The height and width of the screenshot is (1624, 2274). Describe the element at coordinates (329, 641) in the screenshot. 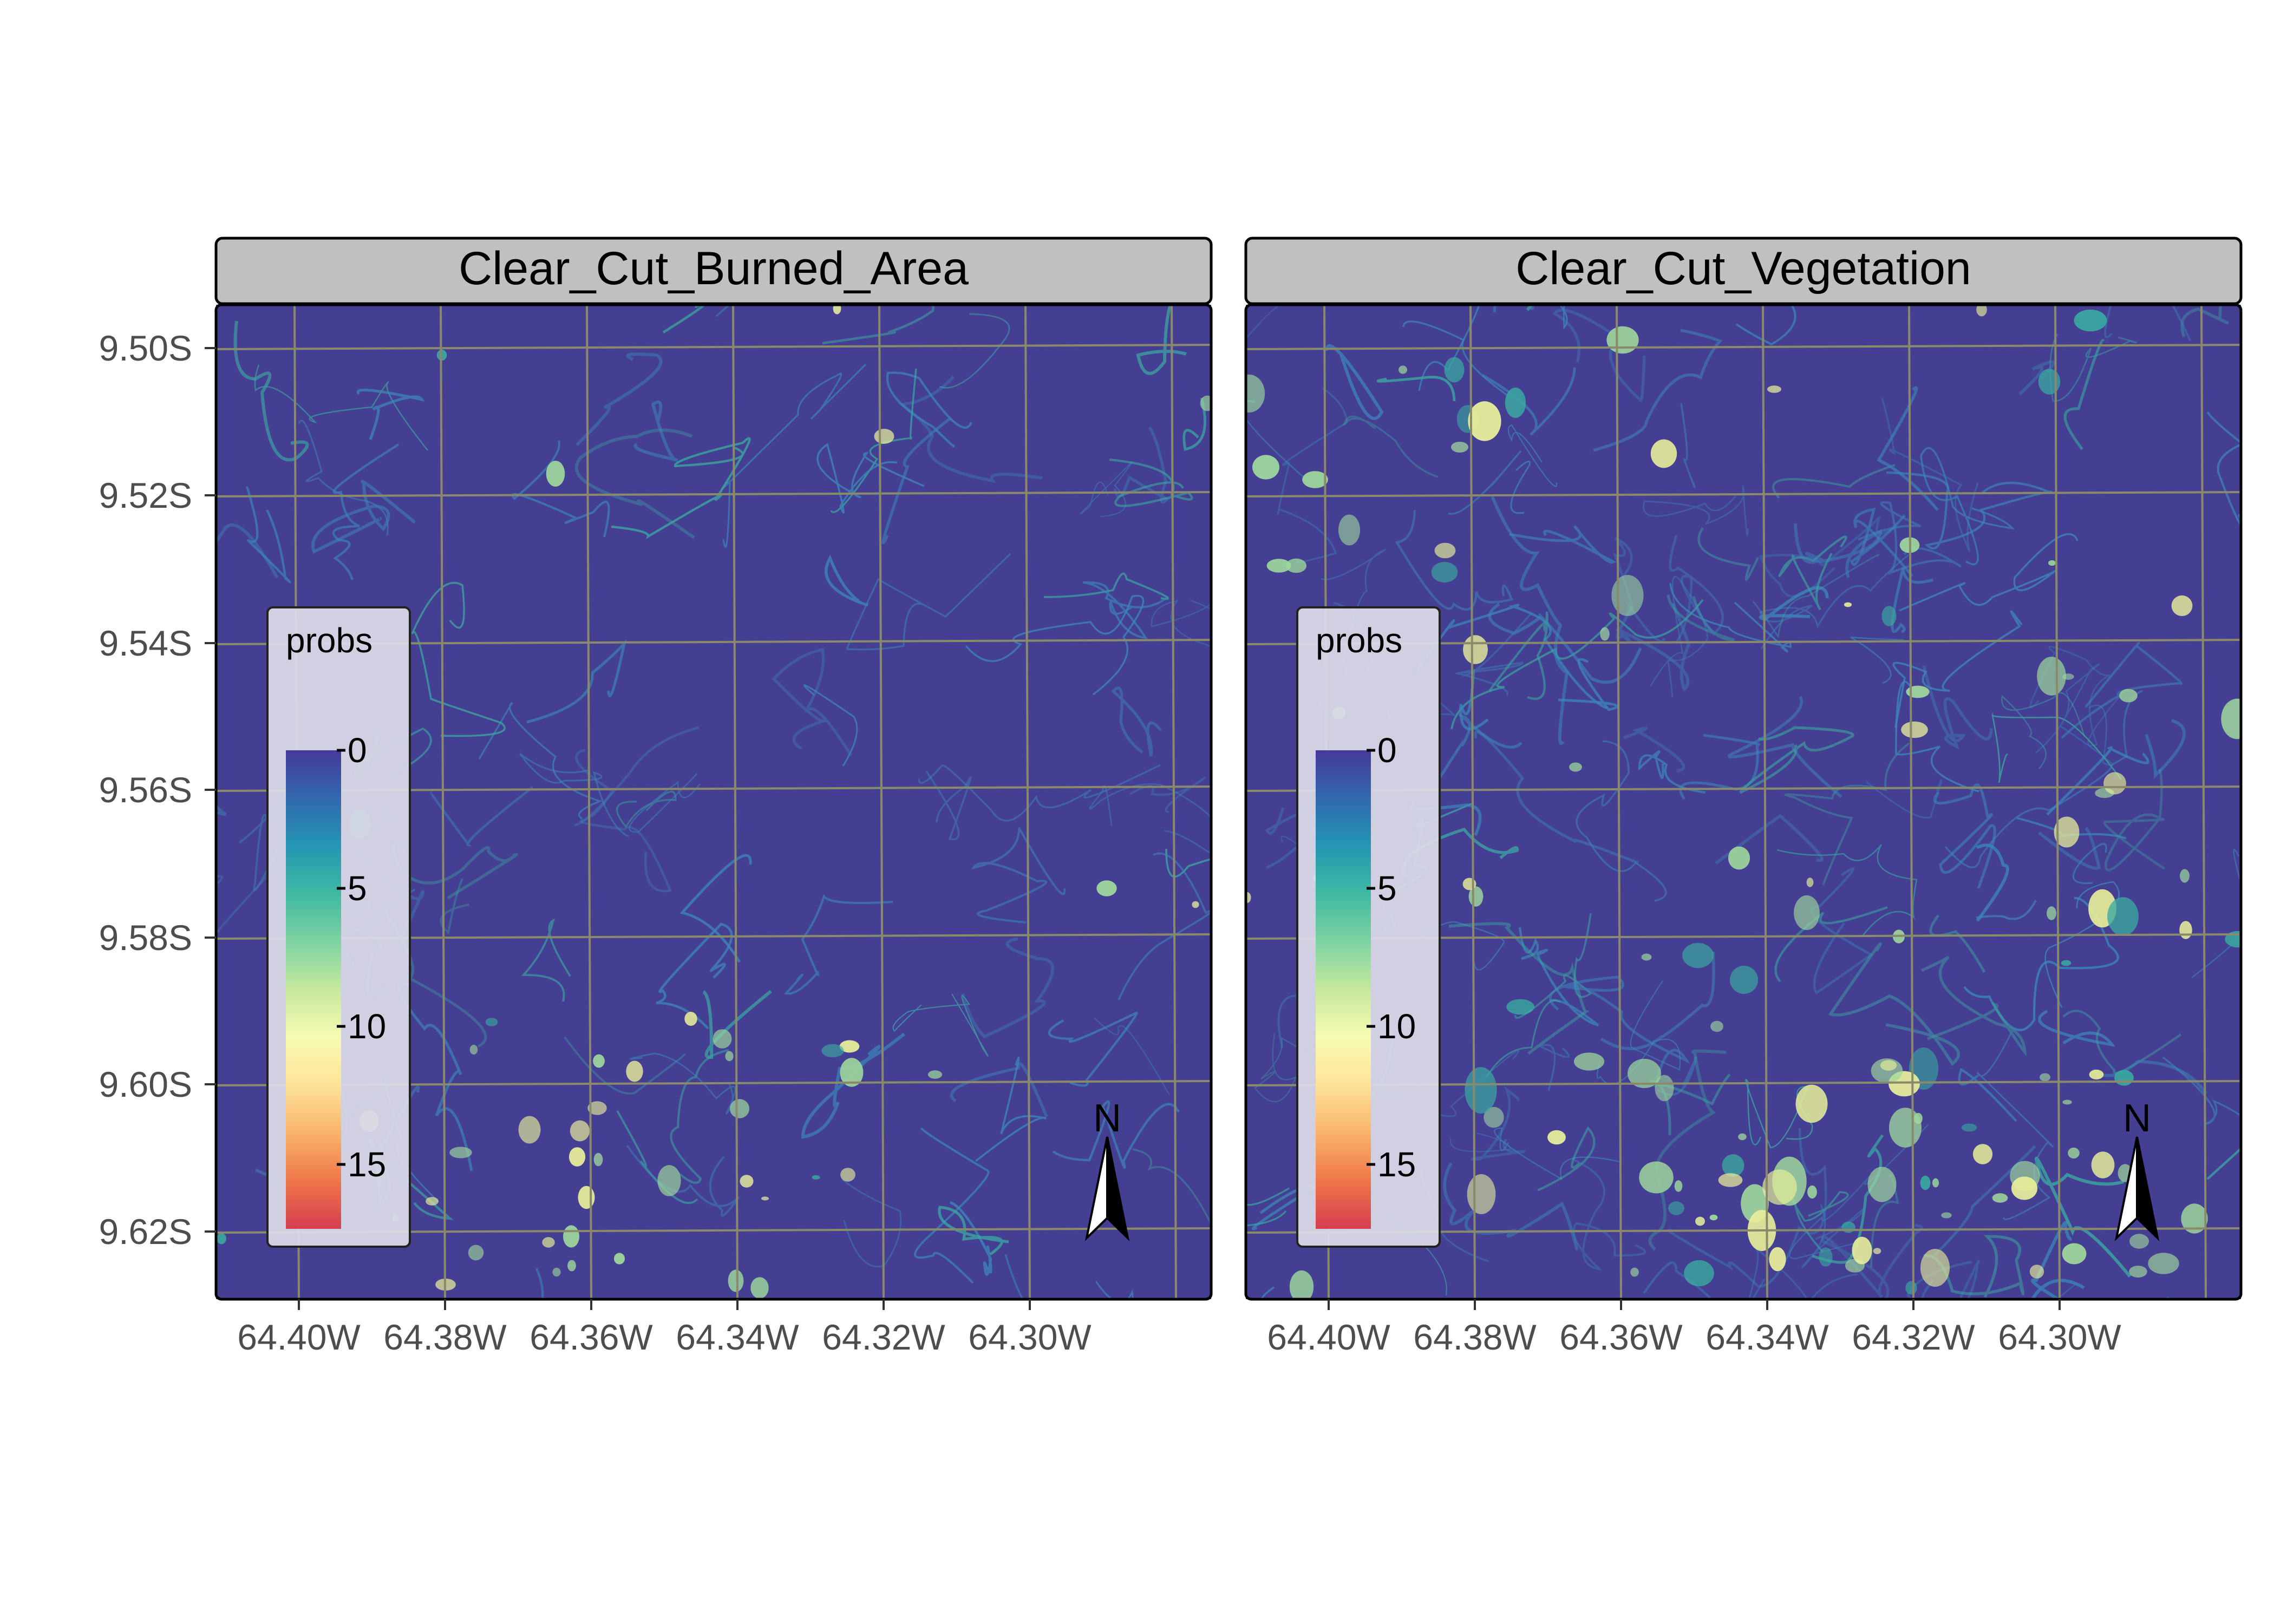

I see `legend-title: probs` at that location.